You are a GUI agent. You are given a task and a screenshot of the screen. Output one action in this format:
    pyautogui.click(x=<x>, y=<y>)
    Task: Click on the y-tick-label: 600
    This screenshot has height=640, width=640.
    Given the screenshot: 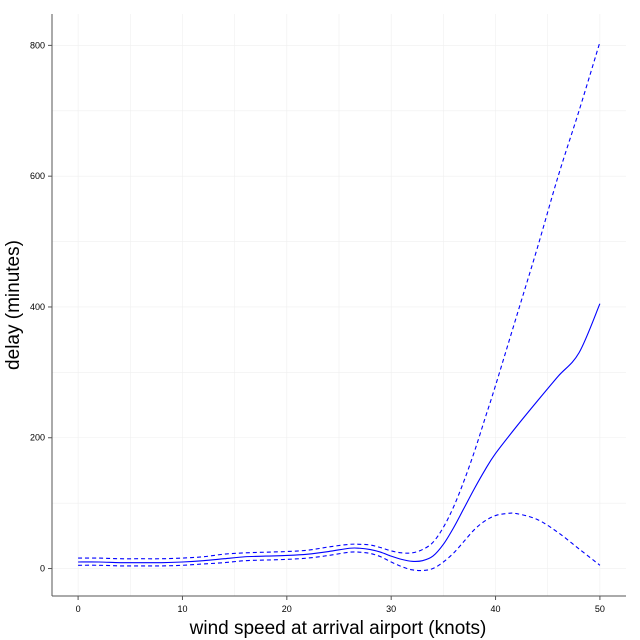 What is the action you would take?
    pyautogui.click(x=37, y=176)
    